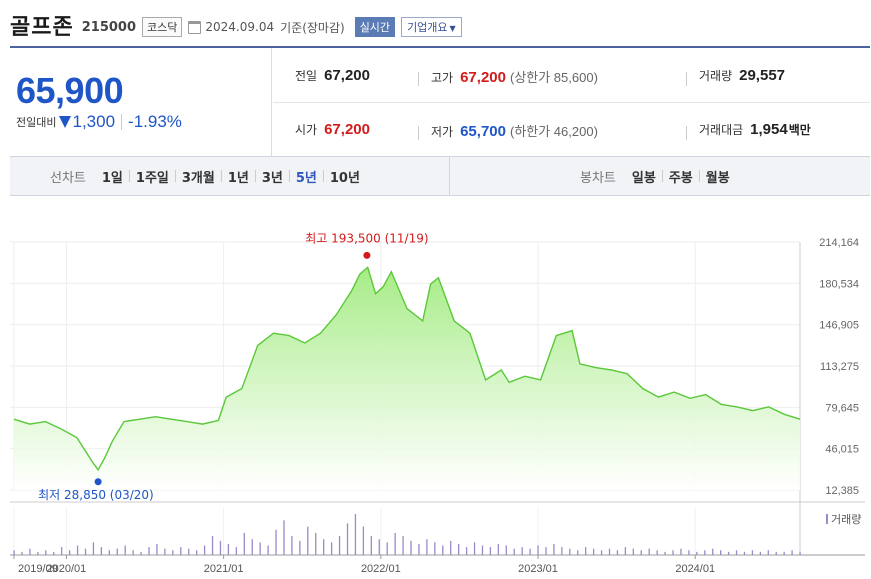  Describe the element at coordinates (224, 569) in the screenshot. I see `x-tick-label: 2021/01` at that location.